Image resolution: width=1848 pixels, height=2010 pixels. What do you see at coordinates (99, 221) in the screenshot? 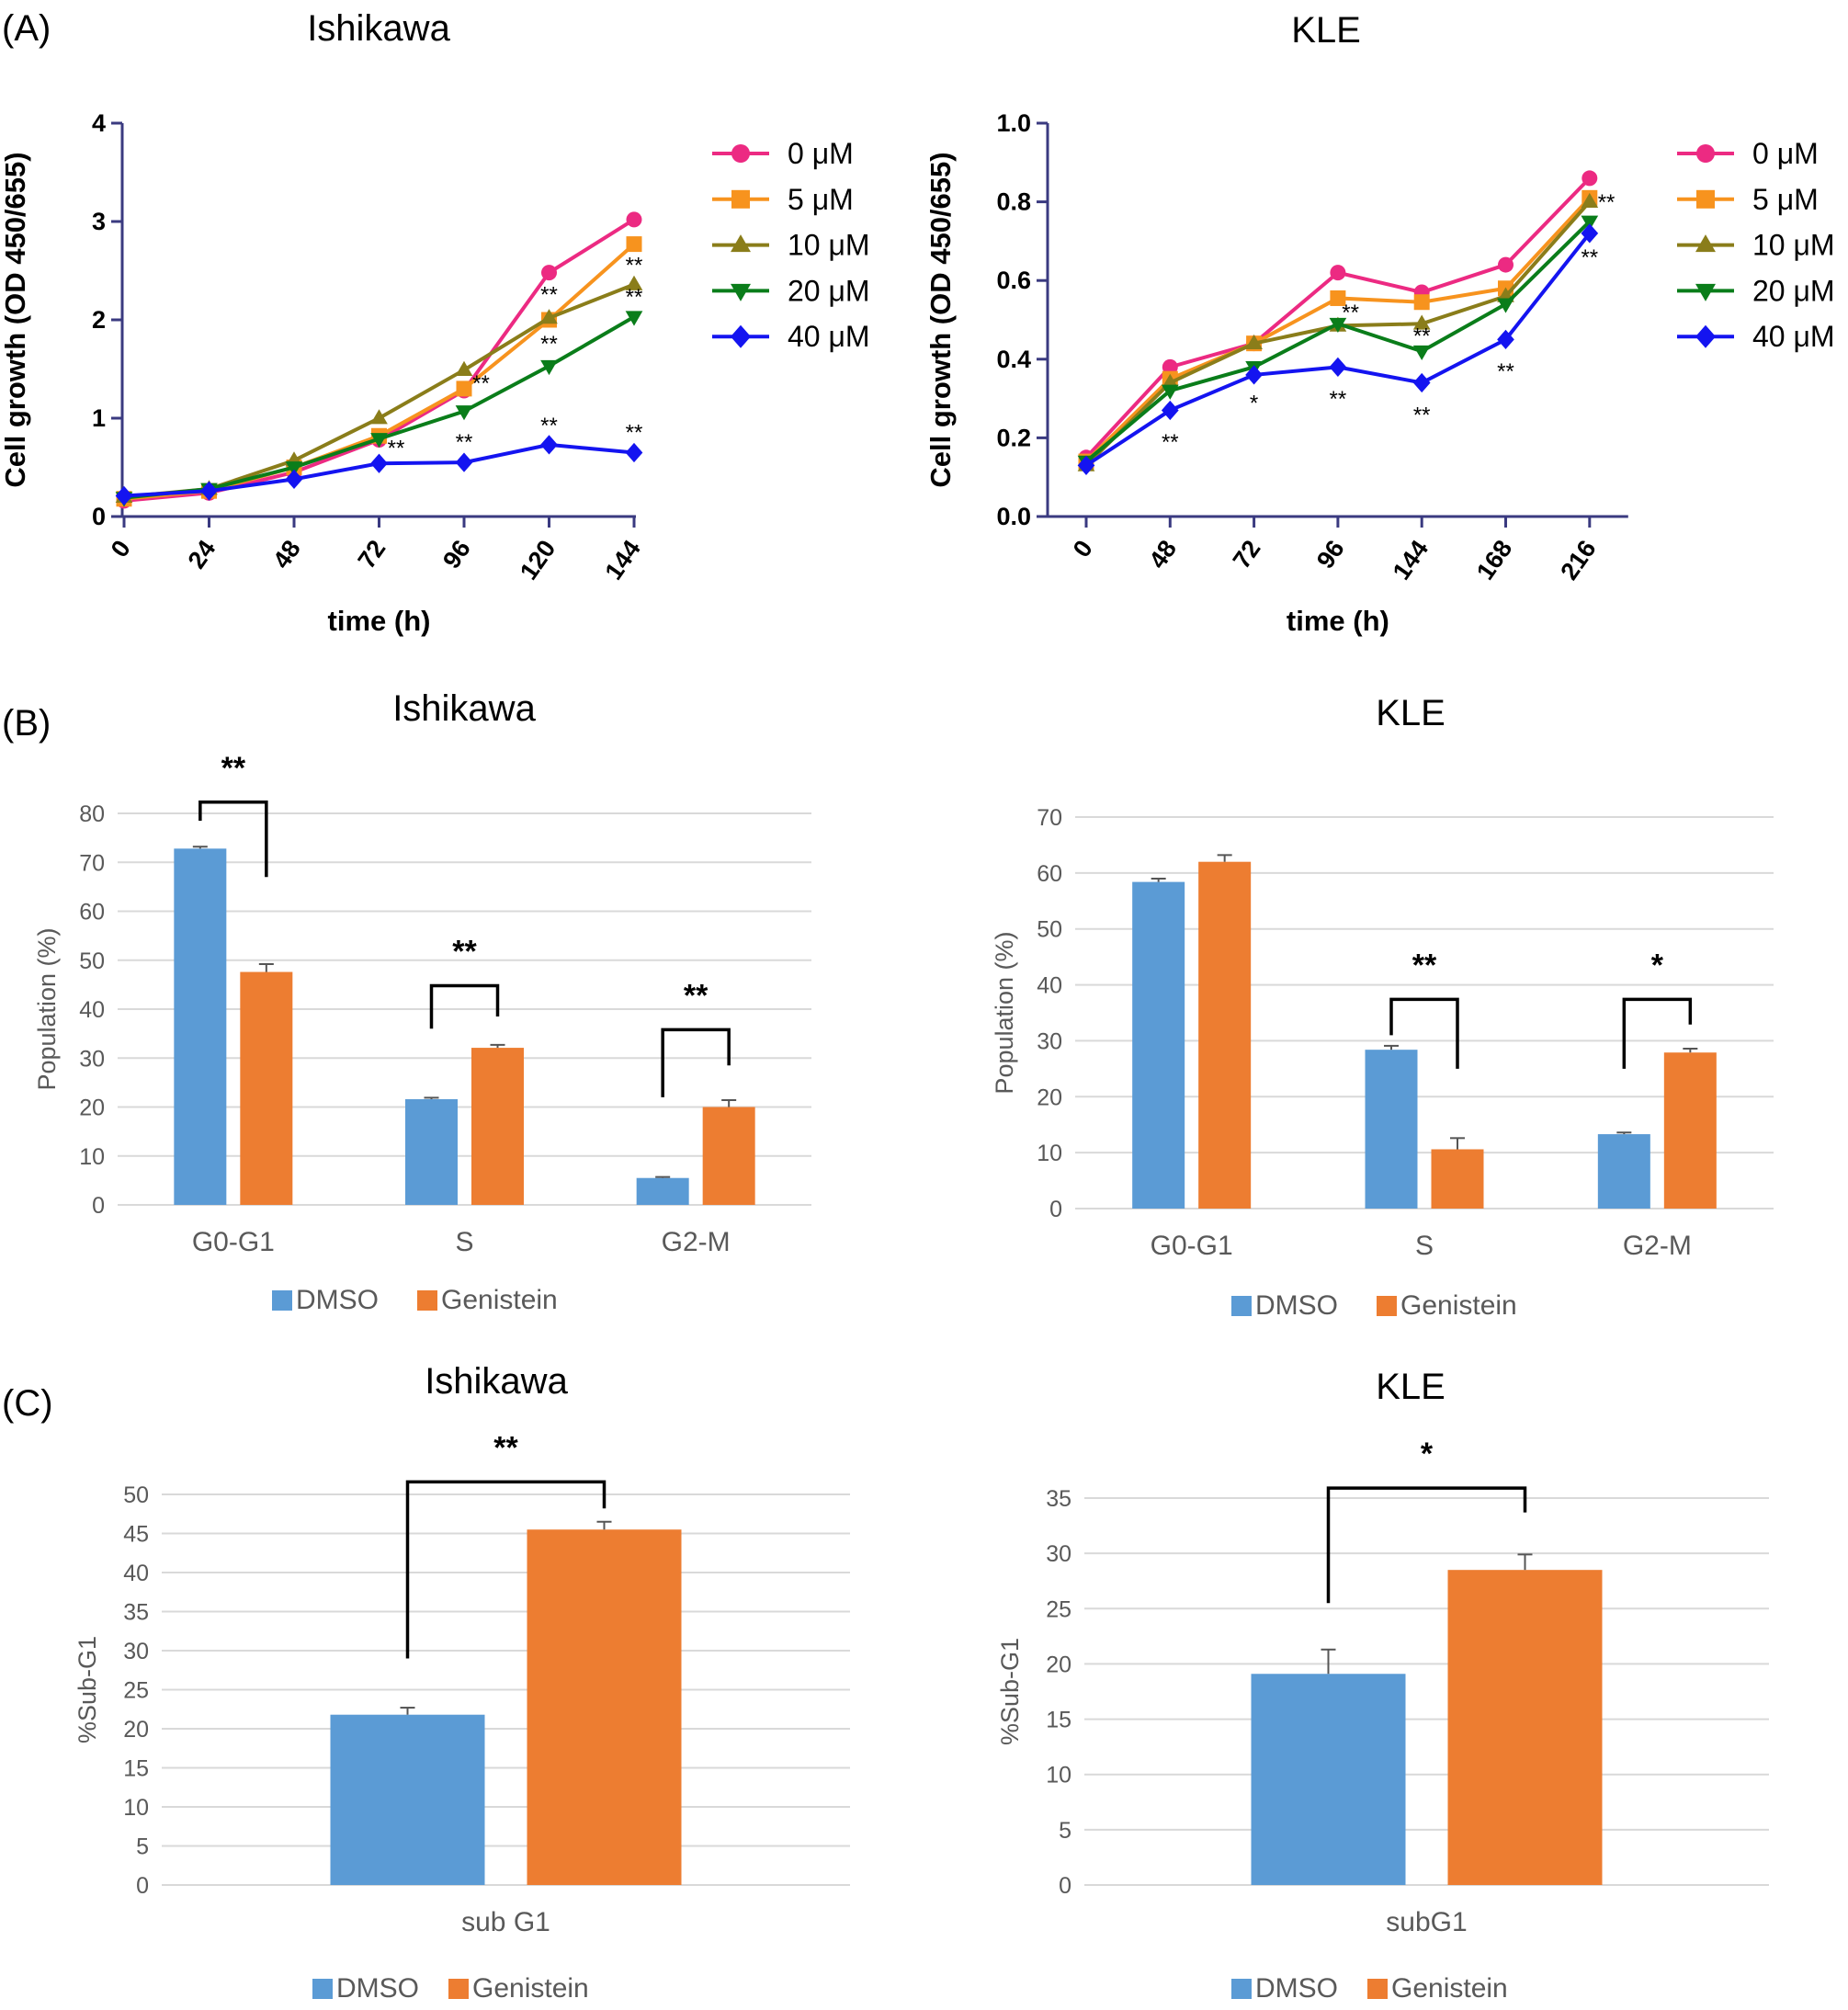
I see `y-tick-label: 3` at bounding box center [99, 221].